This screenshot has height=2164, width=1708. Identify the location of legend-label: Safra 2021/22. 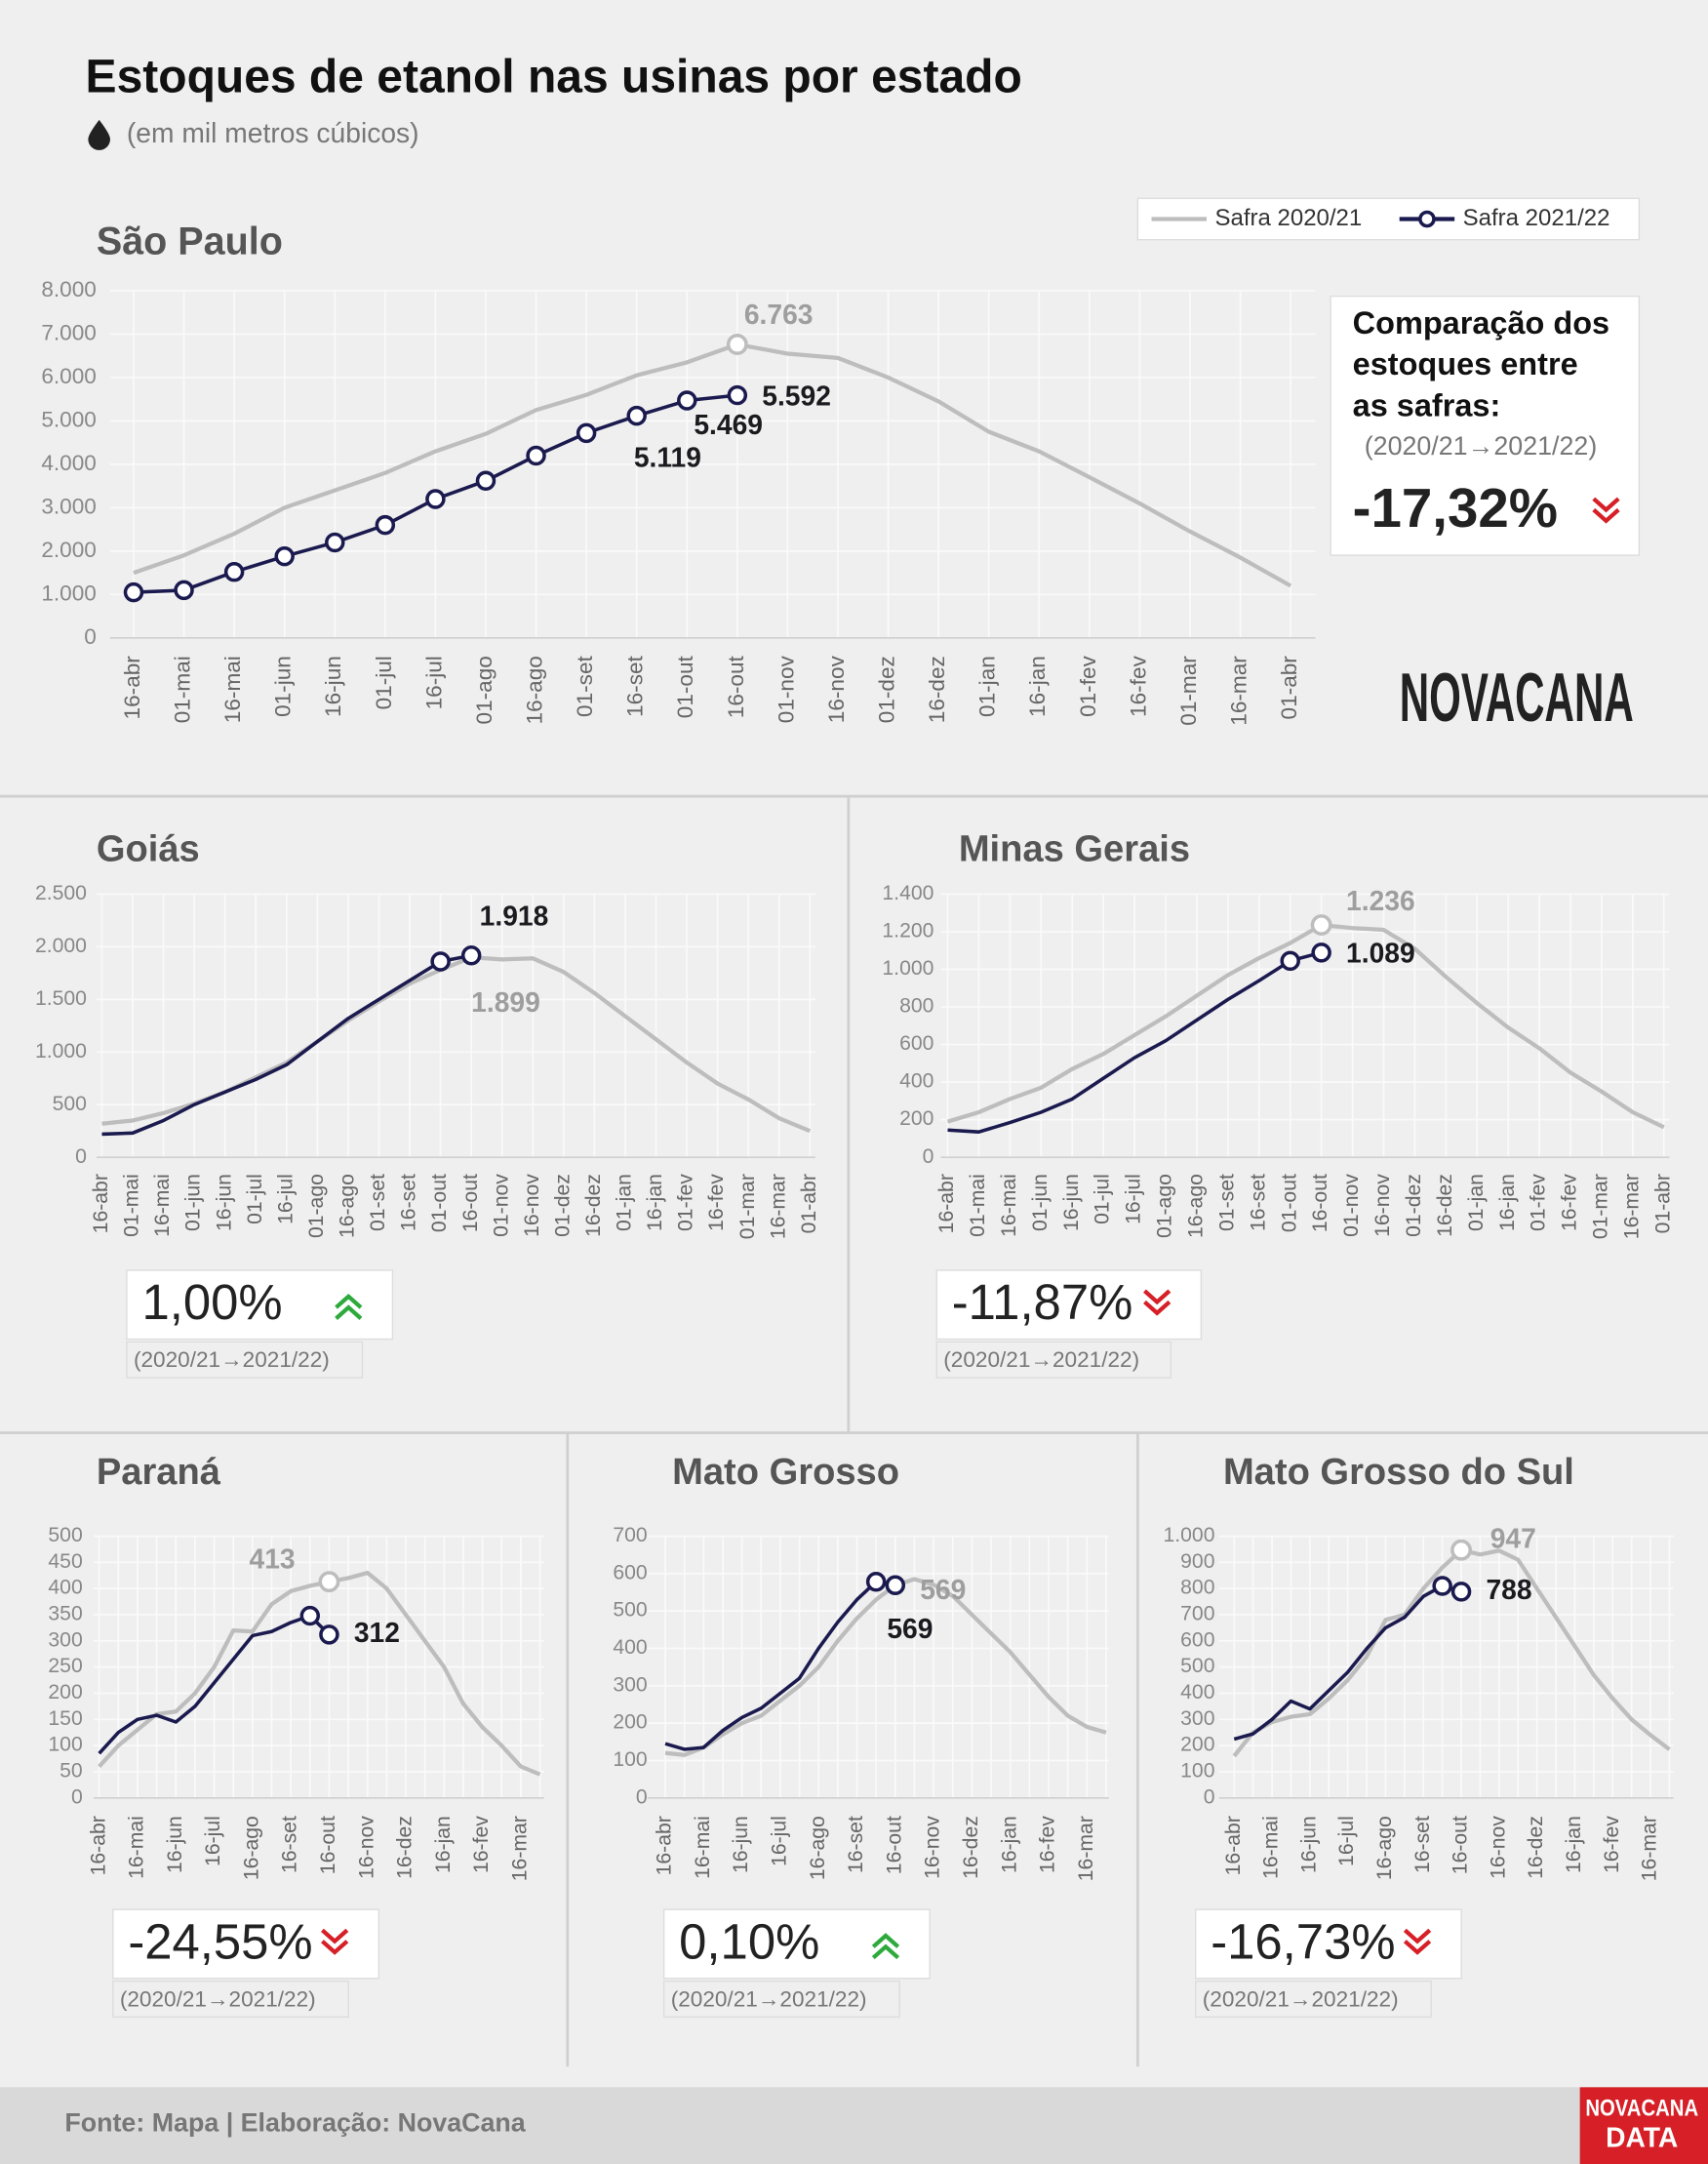
(1536, 218).